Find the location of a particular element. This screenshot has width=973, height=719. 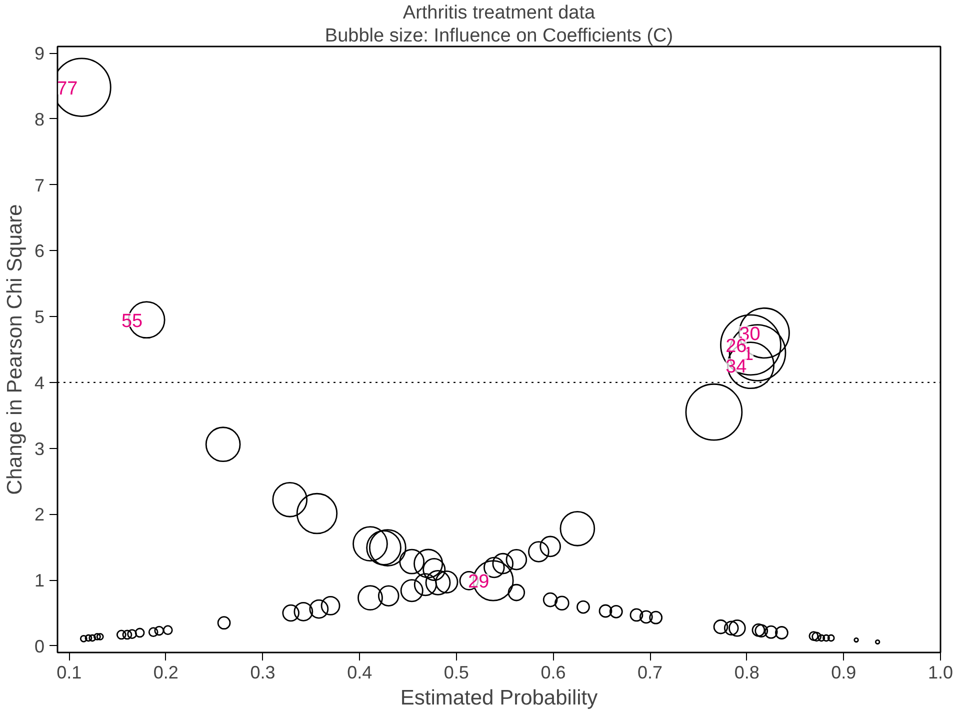

annotation: 29 is located at coordinates (479, 582).